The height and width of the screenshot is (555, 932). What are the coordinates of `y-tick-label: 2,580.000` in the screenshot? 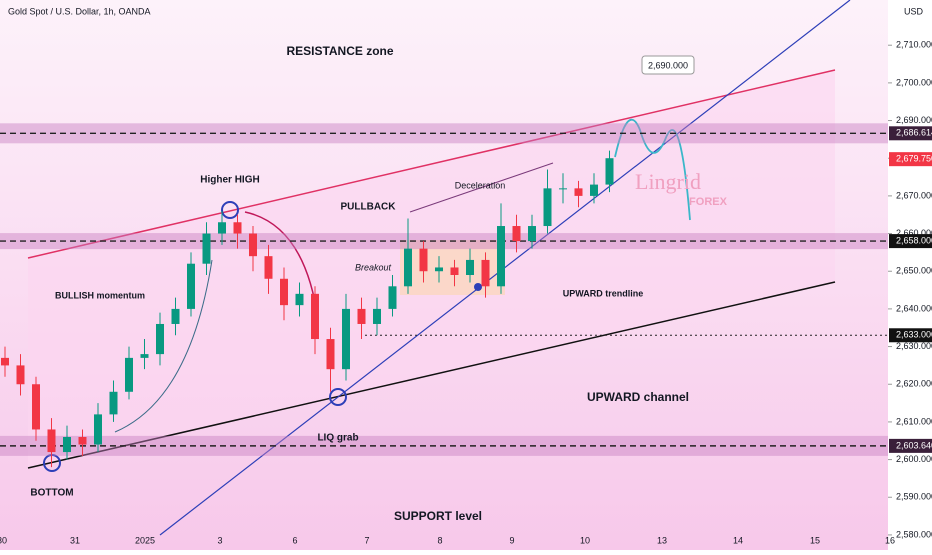 It's located at (914, 534).